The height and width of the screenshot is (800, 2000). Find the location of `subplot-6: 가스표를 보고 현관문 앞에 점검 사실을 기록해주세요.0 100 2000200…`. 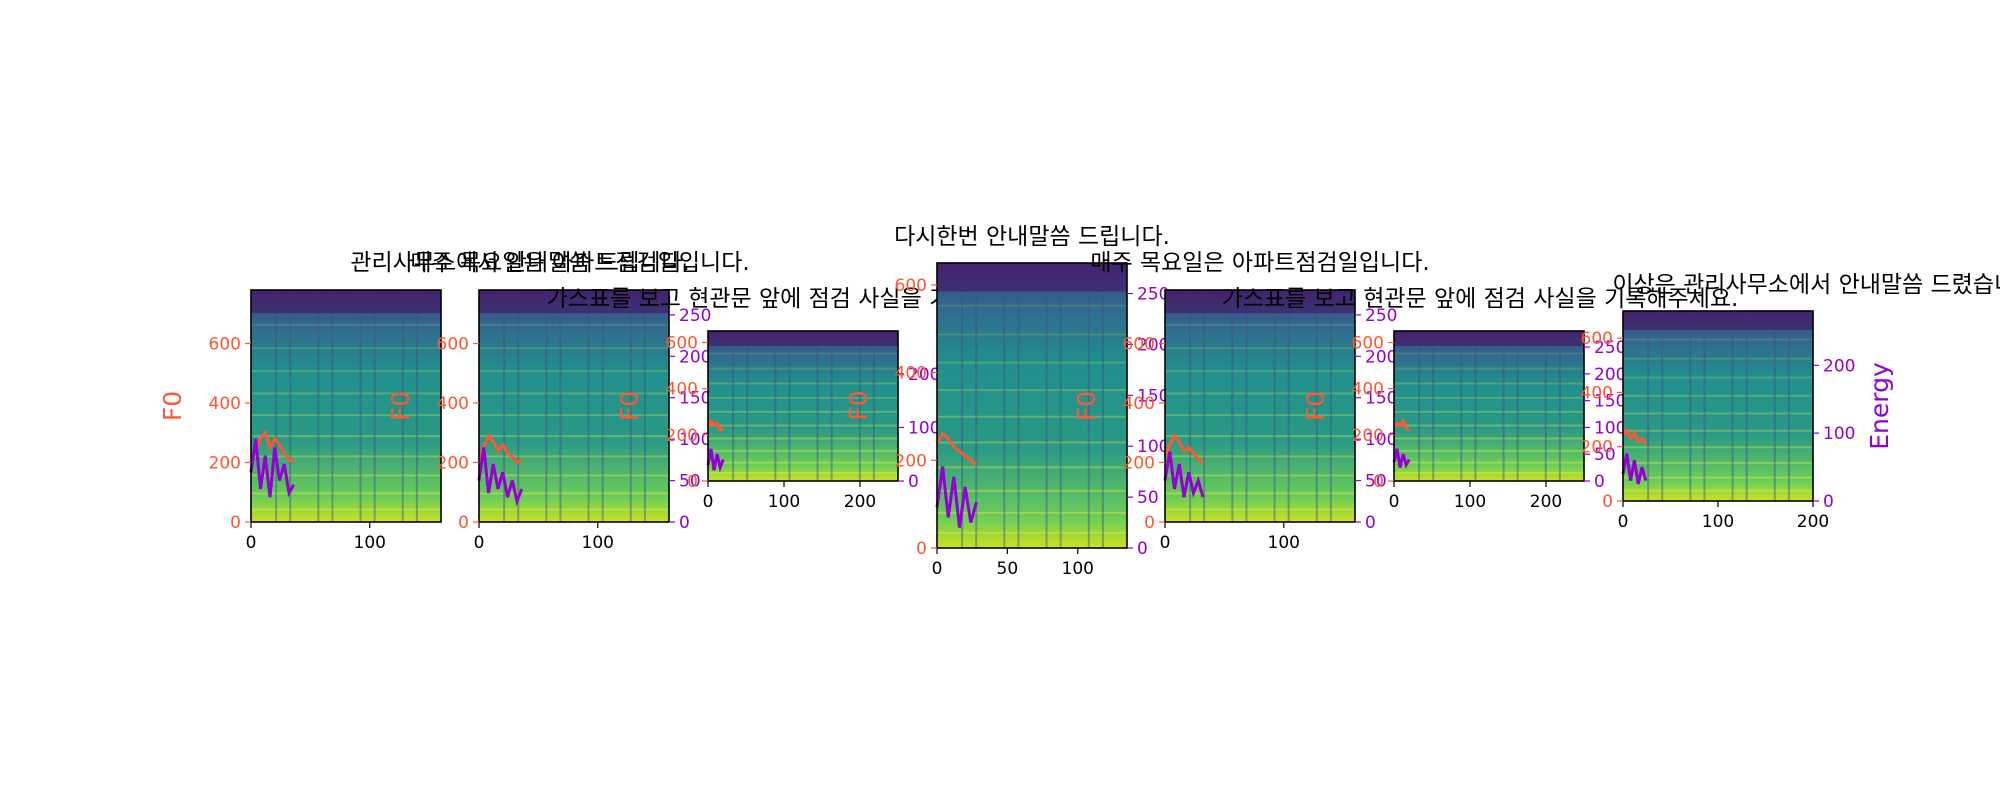

subplot-6: 가스표를 보고 현관문 앞에 점검 사실을 기록해주세요.0 100 2000200… is located at coordinates (1480, 399).